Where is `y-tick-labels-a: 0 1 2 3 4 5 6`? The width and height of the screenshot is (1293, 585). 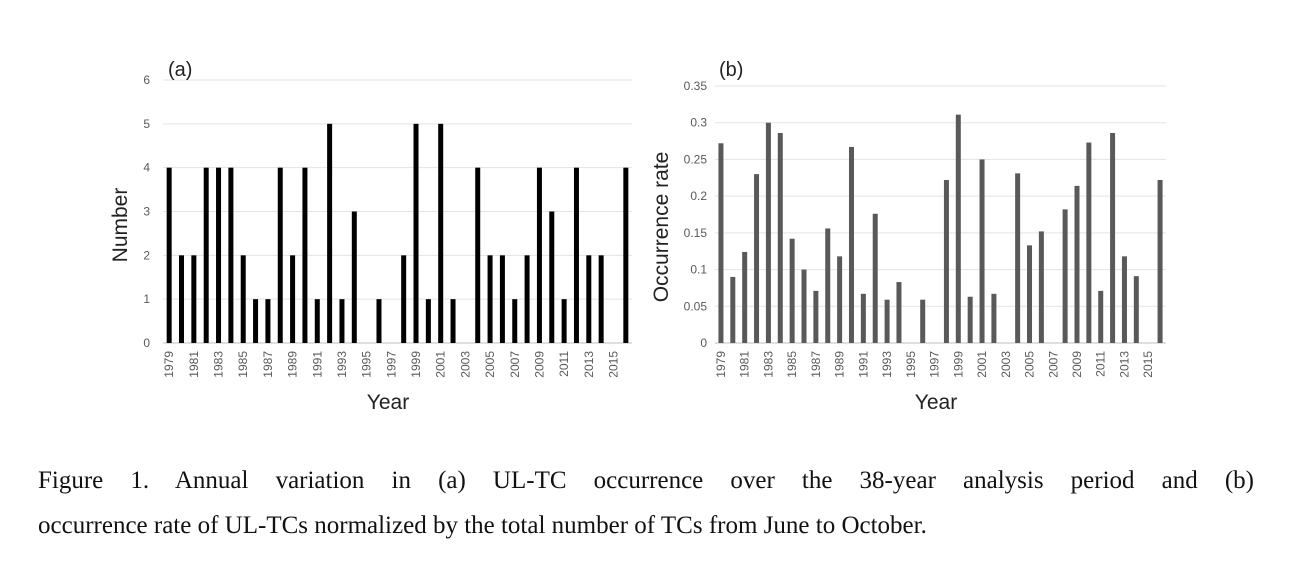
y-tick-labels-a: 0 1 2 3 4 5 6 is located at coordinates (146, 211).